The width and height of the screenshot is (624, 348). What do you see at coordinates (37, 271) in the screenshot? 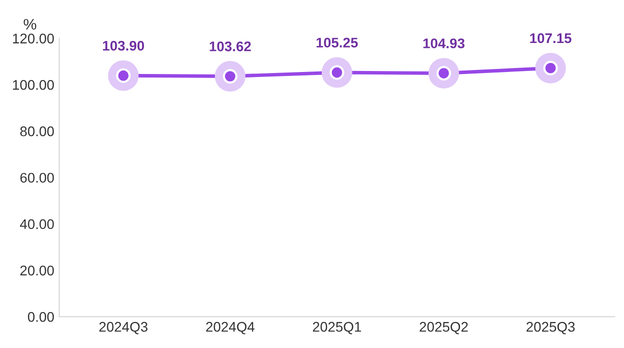
I see `y-tick-label: 20.00` at bounding box center [37, 271].